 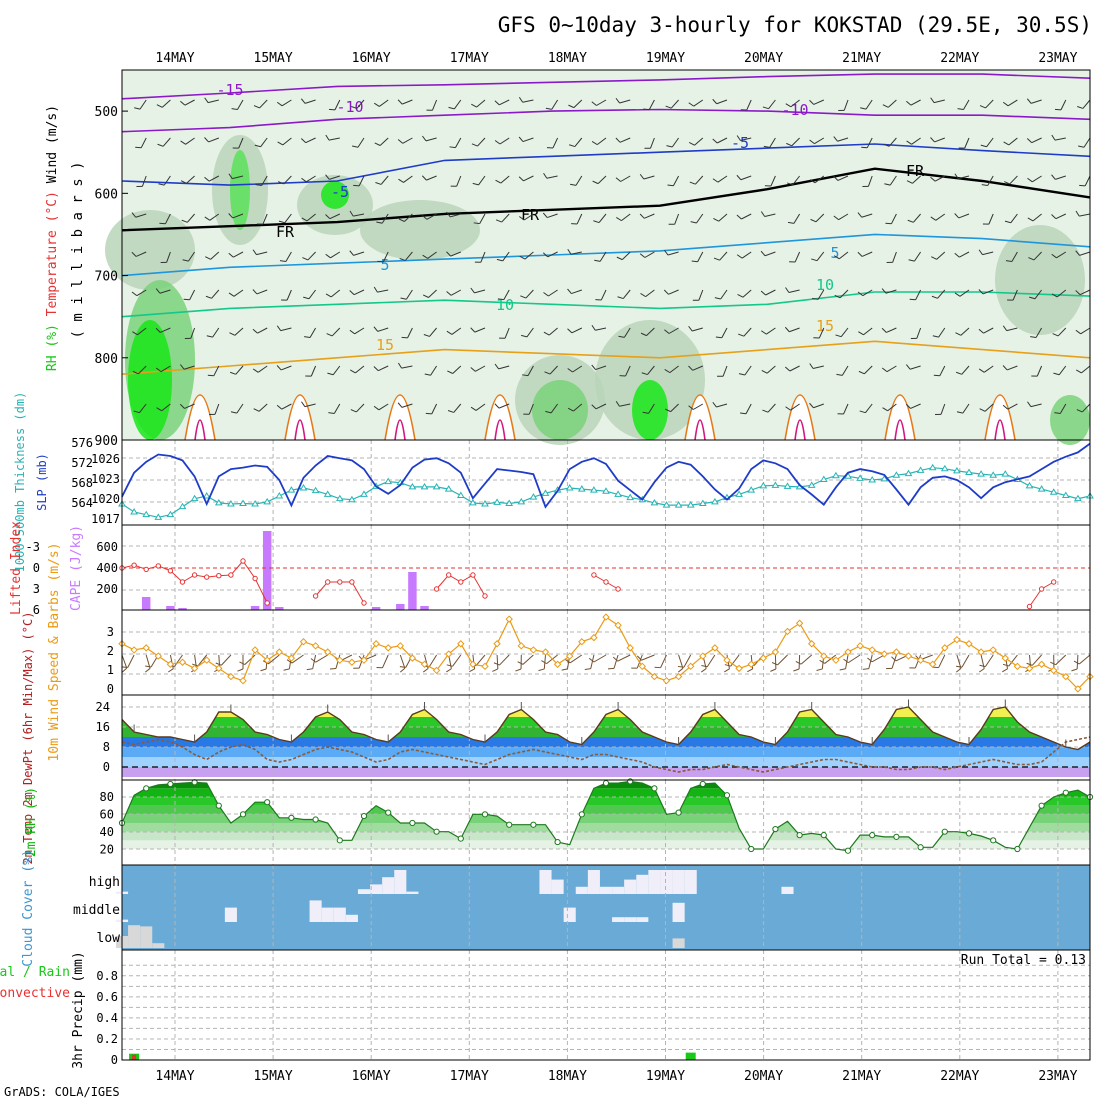 What do you see at coordinates (105, 479) in the screenshot?
I see `tick-label: 1023` at bounding box center [105, 479].